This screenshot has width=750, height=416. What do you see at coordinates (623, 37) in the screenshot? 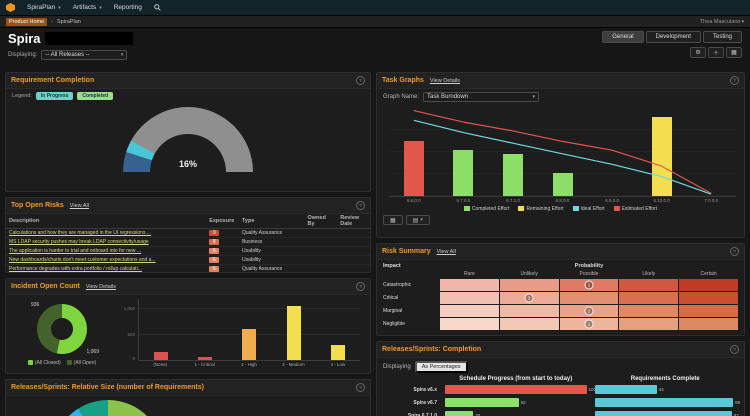
I see `tab-general: General` at bounding box center [623, 37].